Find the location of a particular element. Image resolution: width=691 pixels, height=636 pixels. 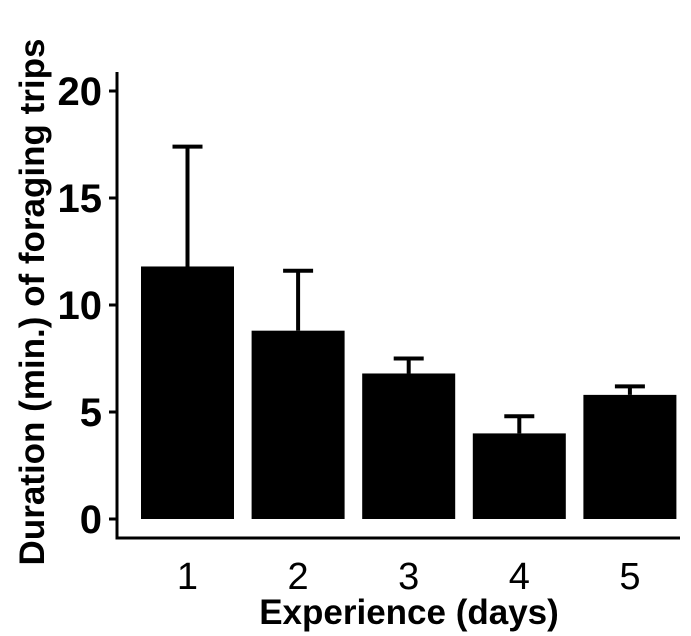

y-tick-labels: 0 5 10 15 20 is located at coordinates (87, 306).